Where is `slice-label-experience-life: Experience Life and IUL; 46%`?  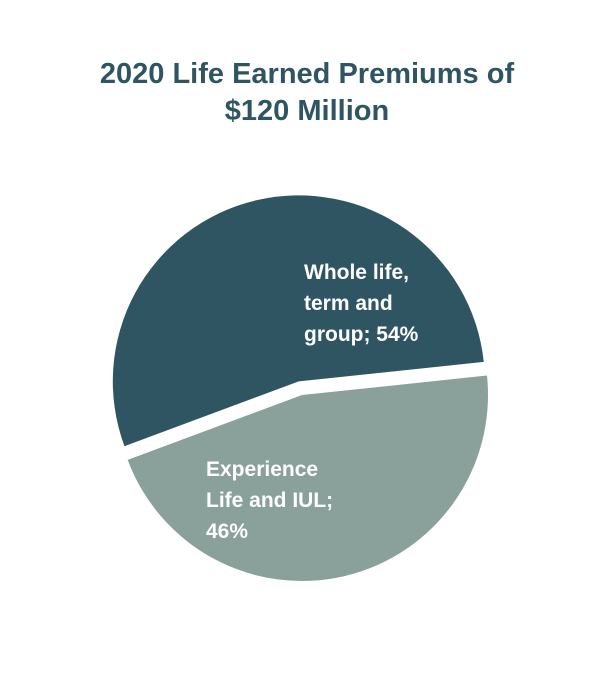
slice-label-experience-life: Experience Life and IUL; 46% is located at coordinates (269, 500).